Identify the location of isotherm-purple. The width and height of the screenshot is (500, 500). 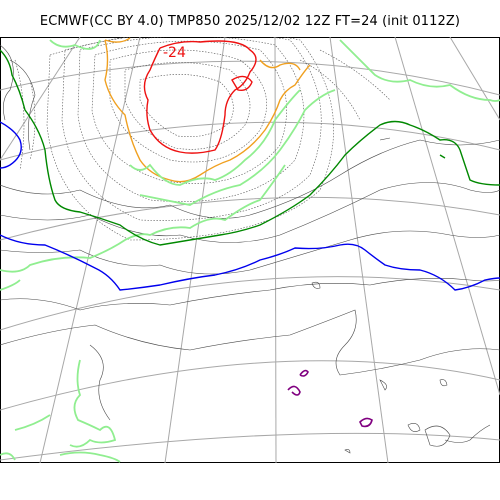
(330, 398).